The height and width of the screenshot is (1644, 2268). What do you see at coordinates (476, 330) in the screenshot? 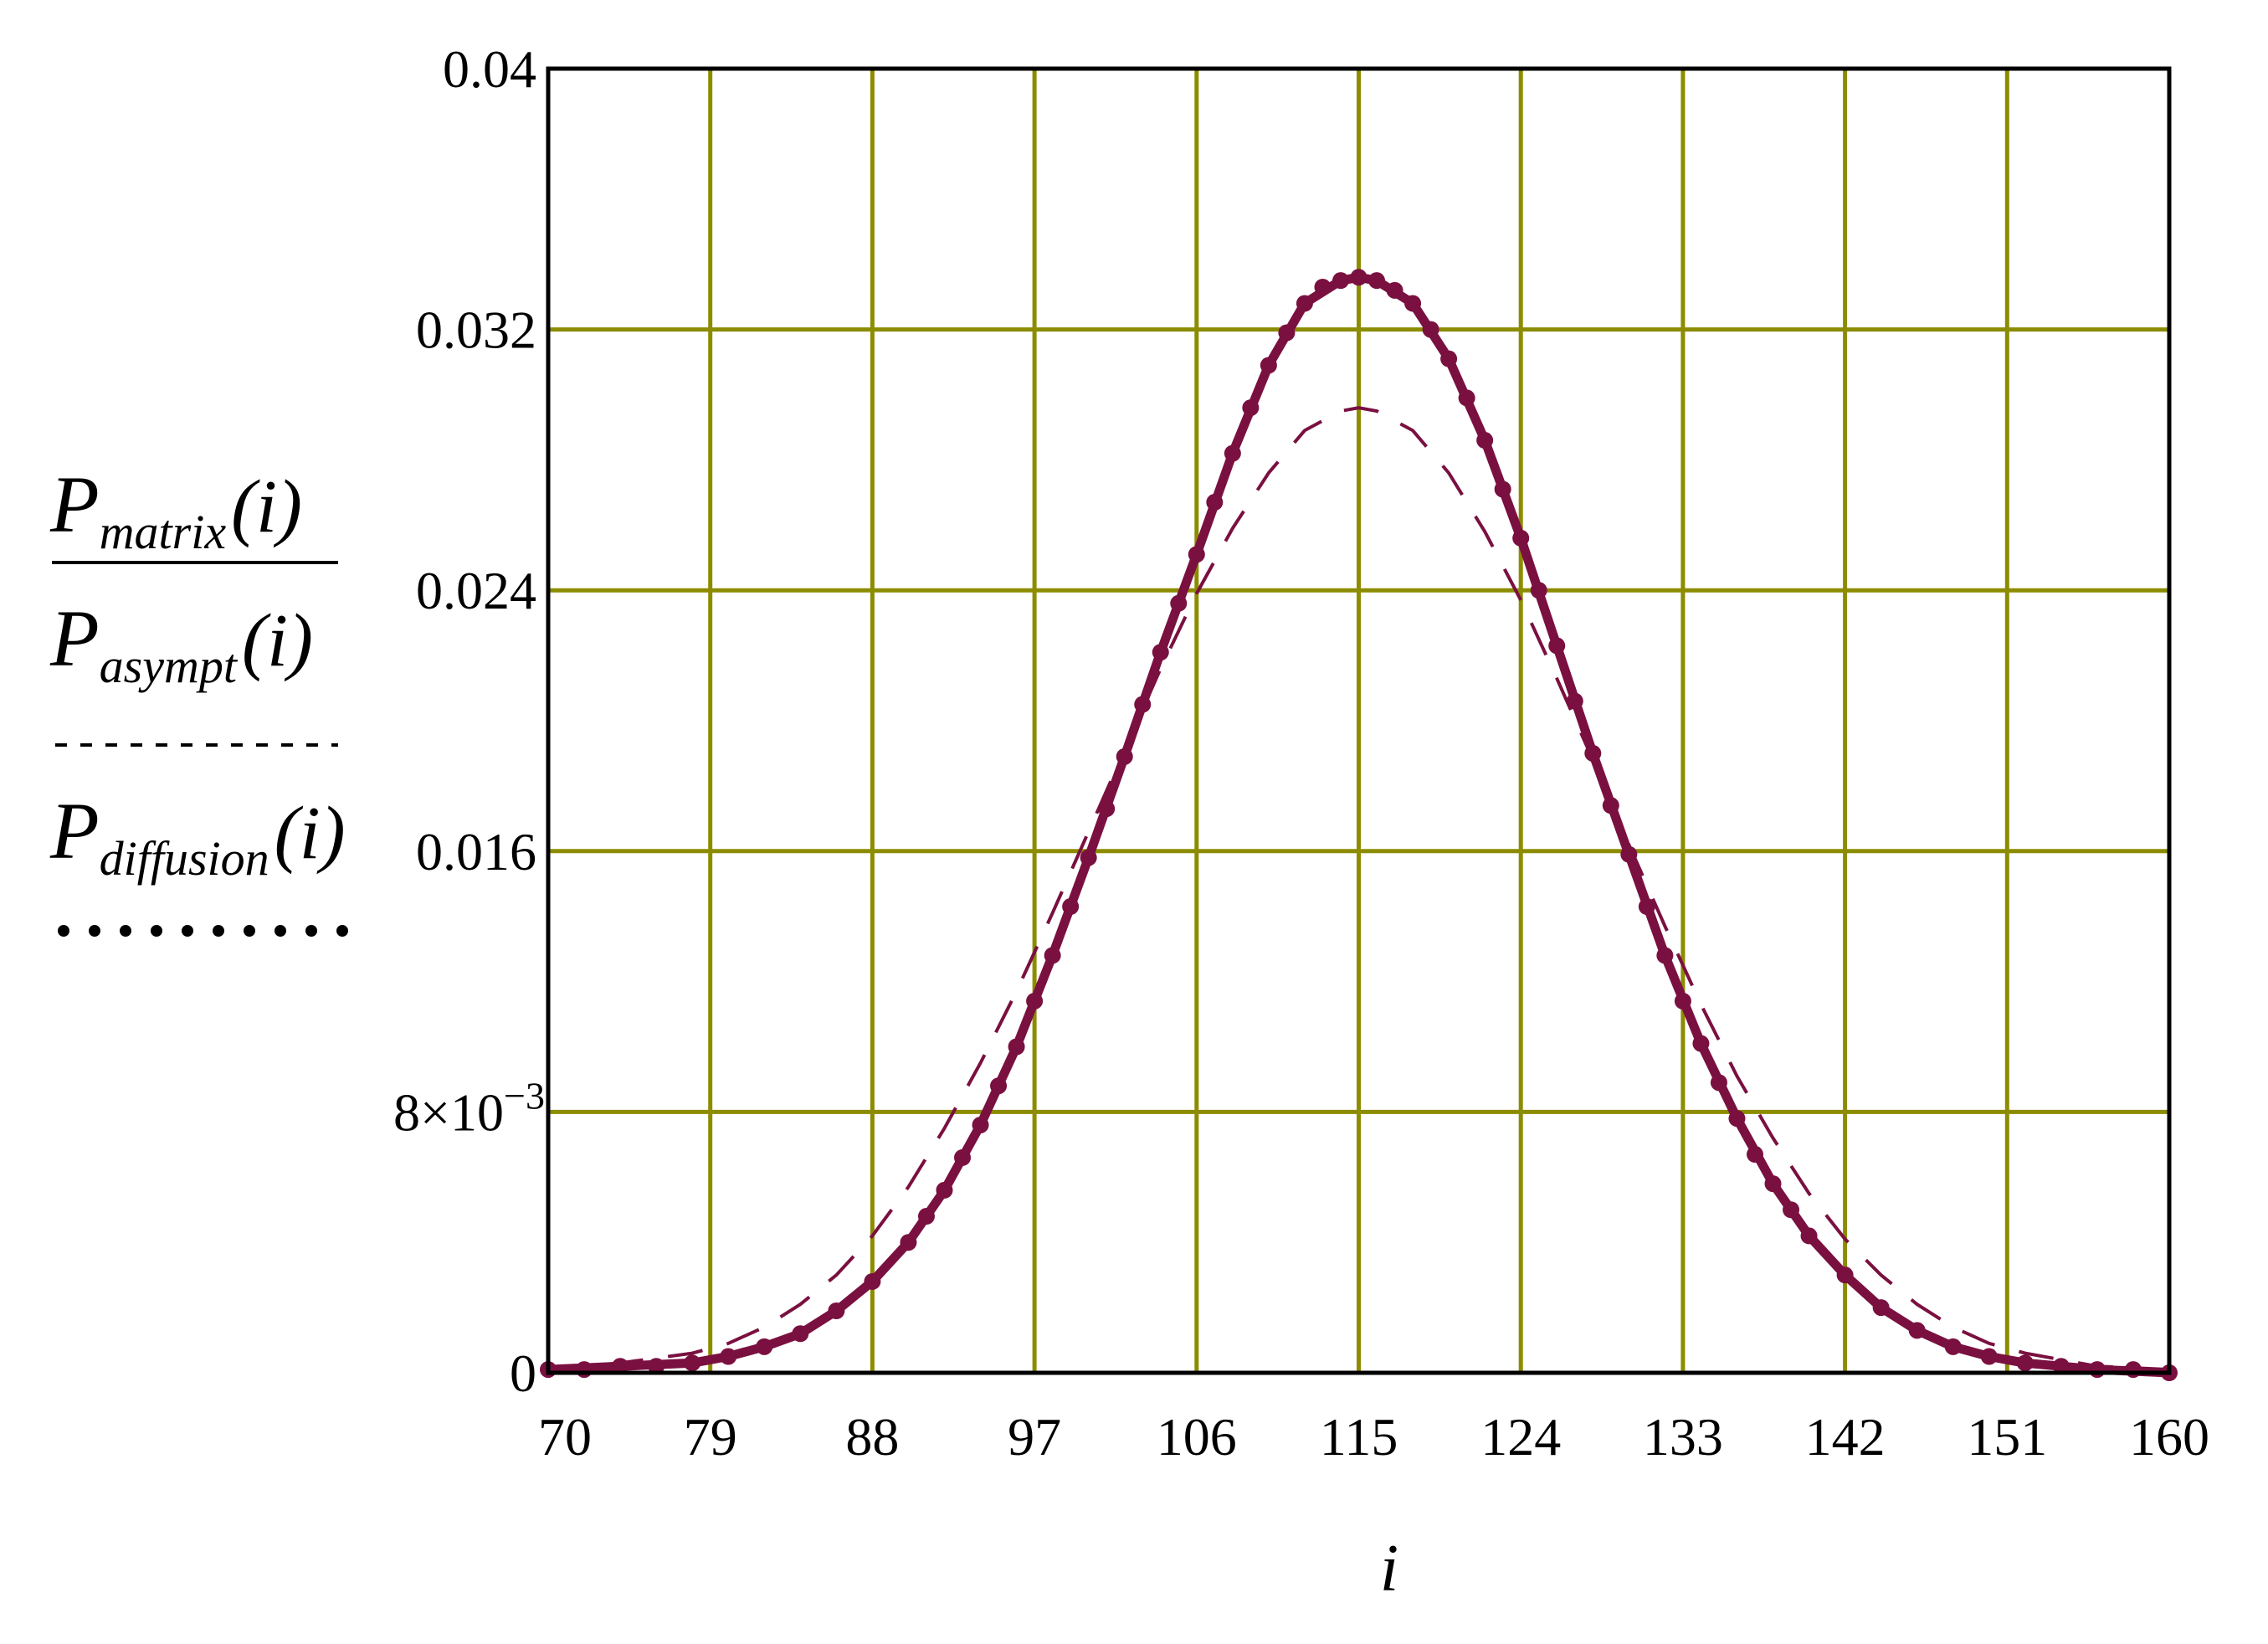
I see `y-tick-label: 0.032` at bounding box center [476, 330].